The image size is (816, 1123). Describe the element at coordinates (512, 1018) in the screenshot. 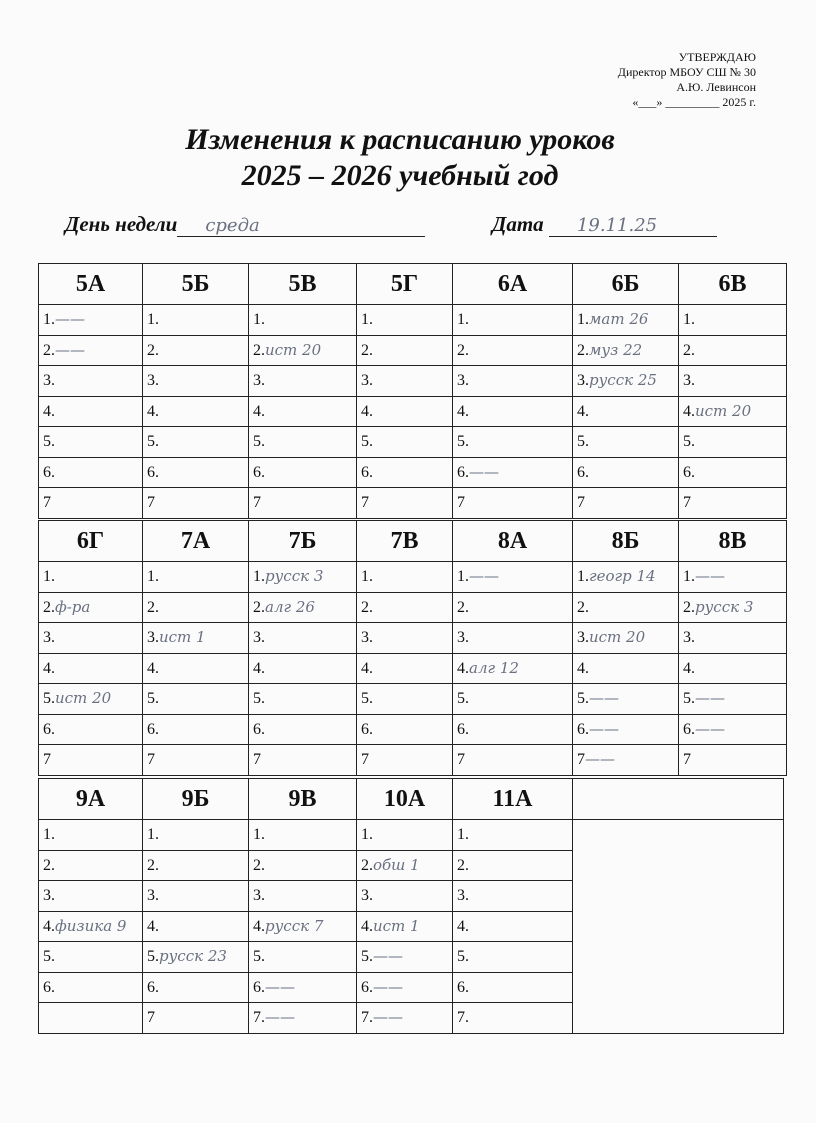

I see `lesson-cell: 7.` at that location.